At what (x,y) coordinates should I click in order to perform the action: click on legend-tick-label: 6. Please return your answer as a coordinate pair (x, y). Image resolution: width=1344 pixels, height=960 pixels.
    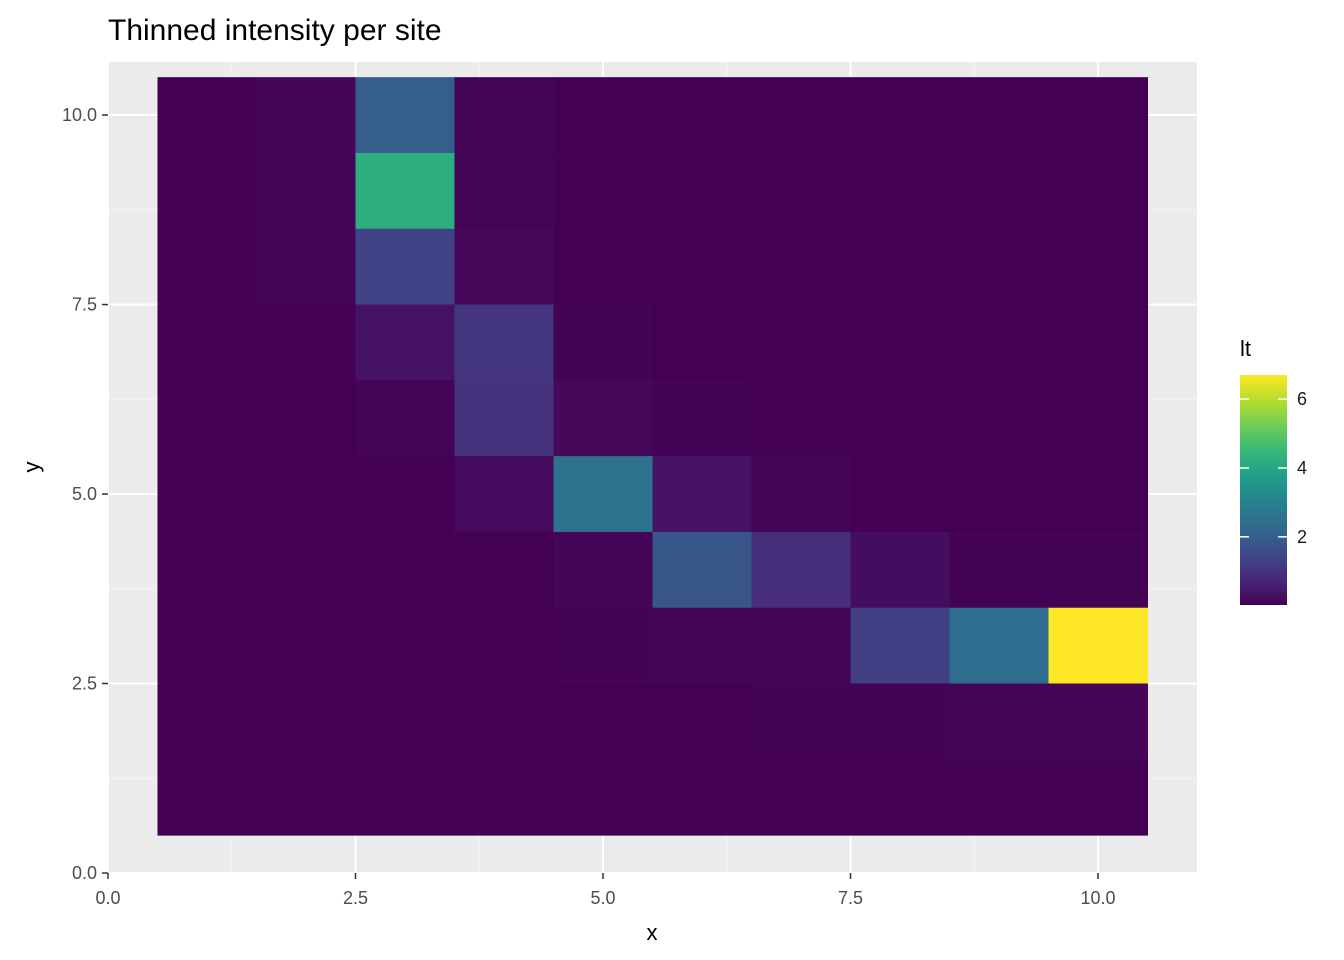
    Looking at the image, I should click on (1302, 399).